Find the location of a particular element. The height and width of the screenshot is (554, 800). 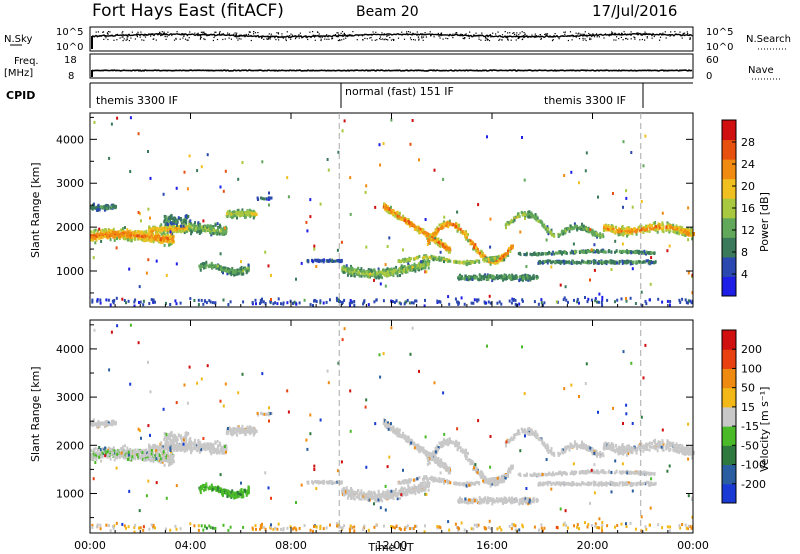

radar-title: Fort Hays East (fitACF) is located at coordinates (188, 11).